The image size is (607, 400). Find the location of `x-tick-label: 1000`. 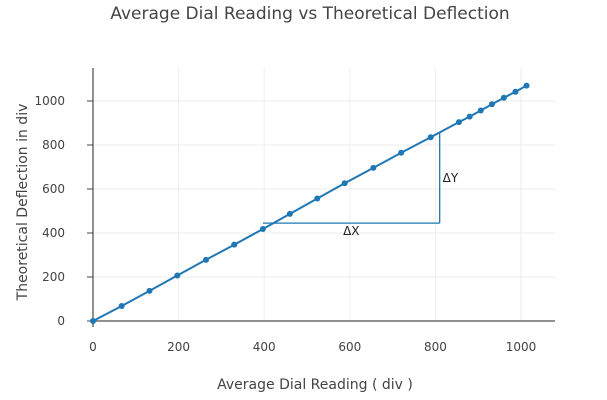

x-tick-label: 1000 is located at coordinates (521, 347).